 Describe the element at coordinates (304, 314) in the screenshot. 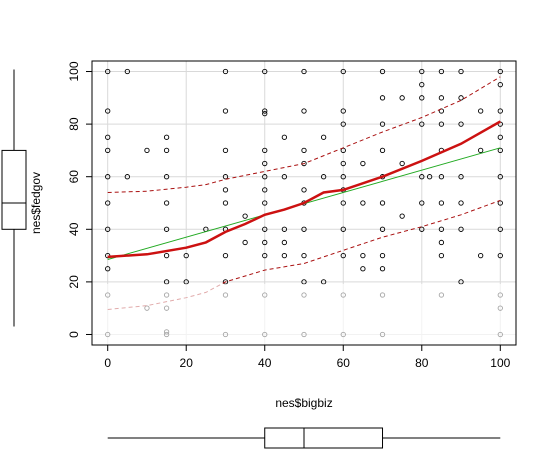

I see `bottom-fade-band` at that location.